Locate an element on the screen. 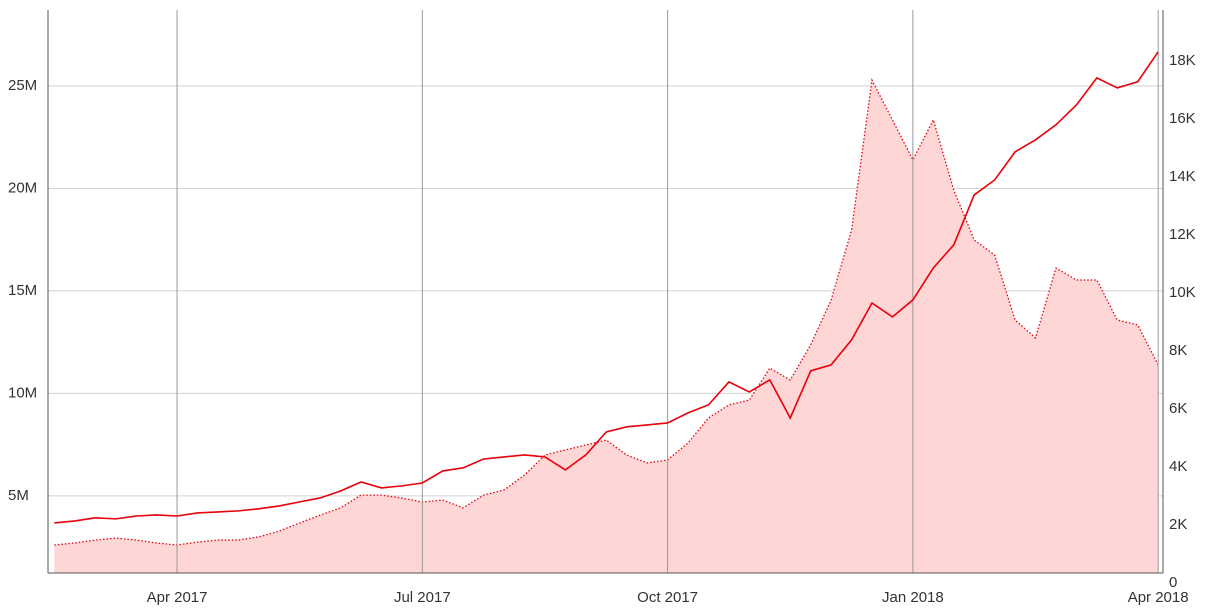  y2-tick-label: 18K is located at coordinates (1182, 60).